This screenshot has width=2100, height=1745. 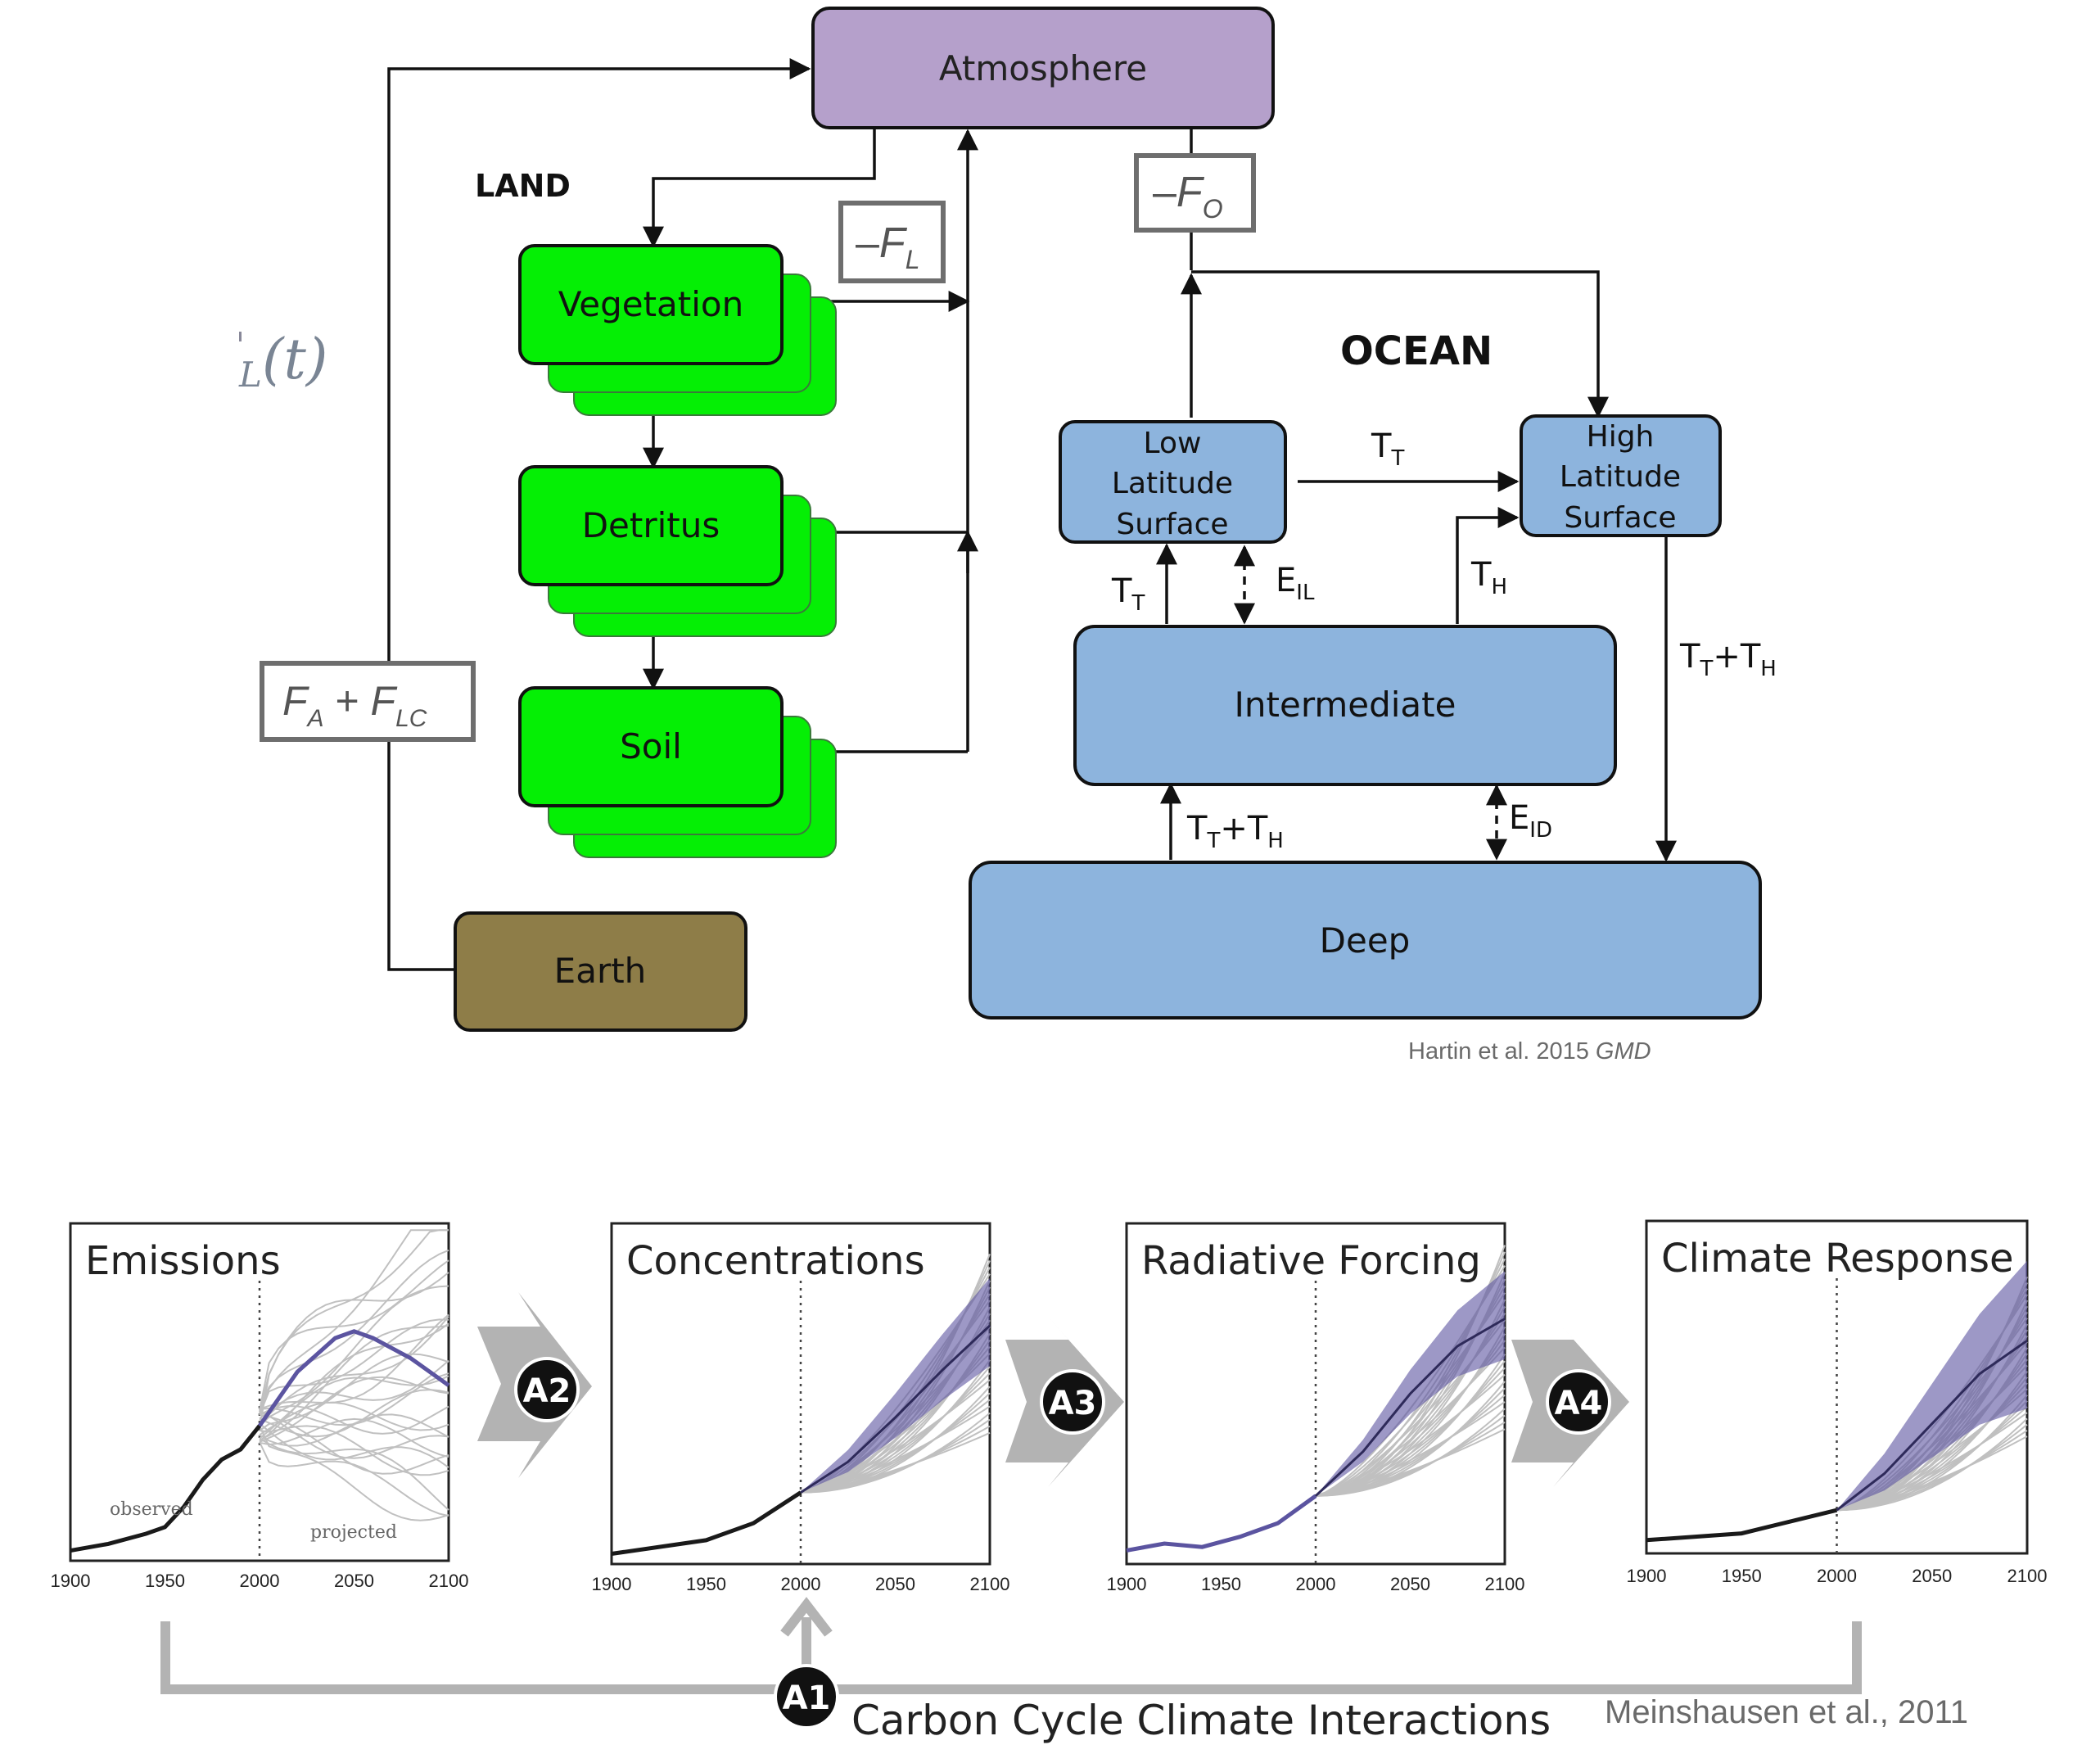 I want to click on panel-title: Emissions, so click(x=183, y=1261).